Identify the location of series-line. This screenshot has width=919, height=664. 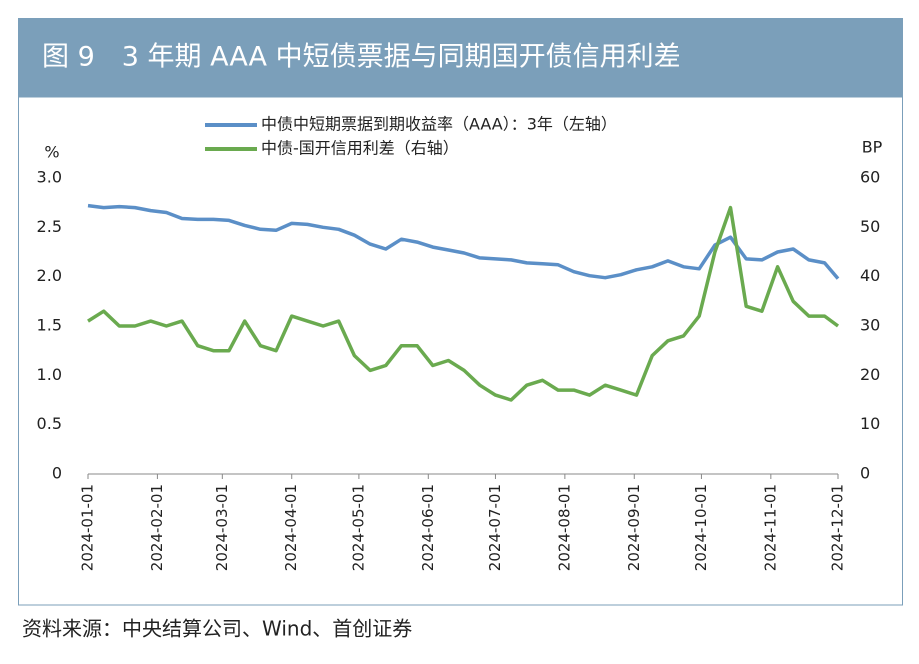
(463, 241).